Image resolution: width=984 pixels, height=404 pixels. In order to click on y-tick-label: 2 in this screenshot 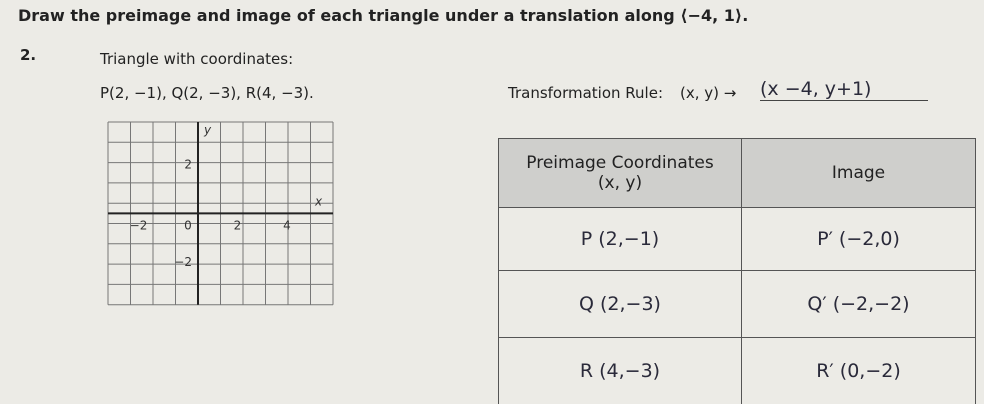, I will do `click(188, 165)`.